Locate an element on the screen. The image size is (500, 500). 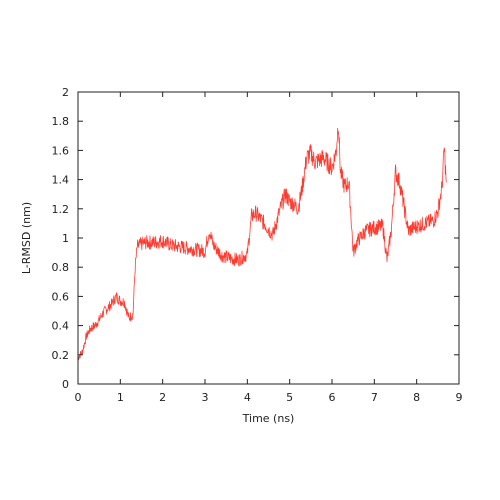
x-tick-label: 7 is located at coordinates (374, 397).